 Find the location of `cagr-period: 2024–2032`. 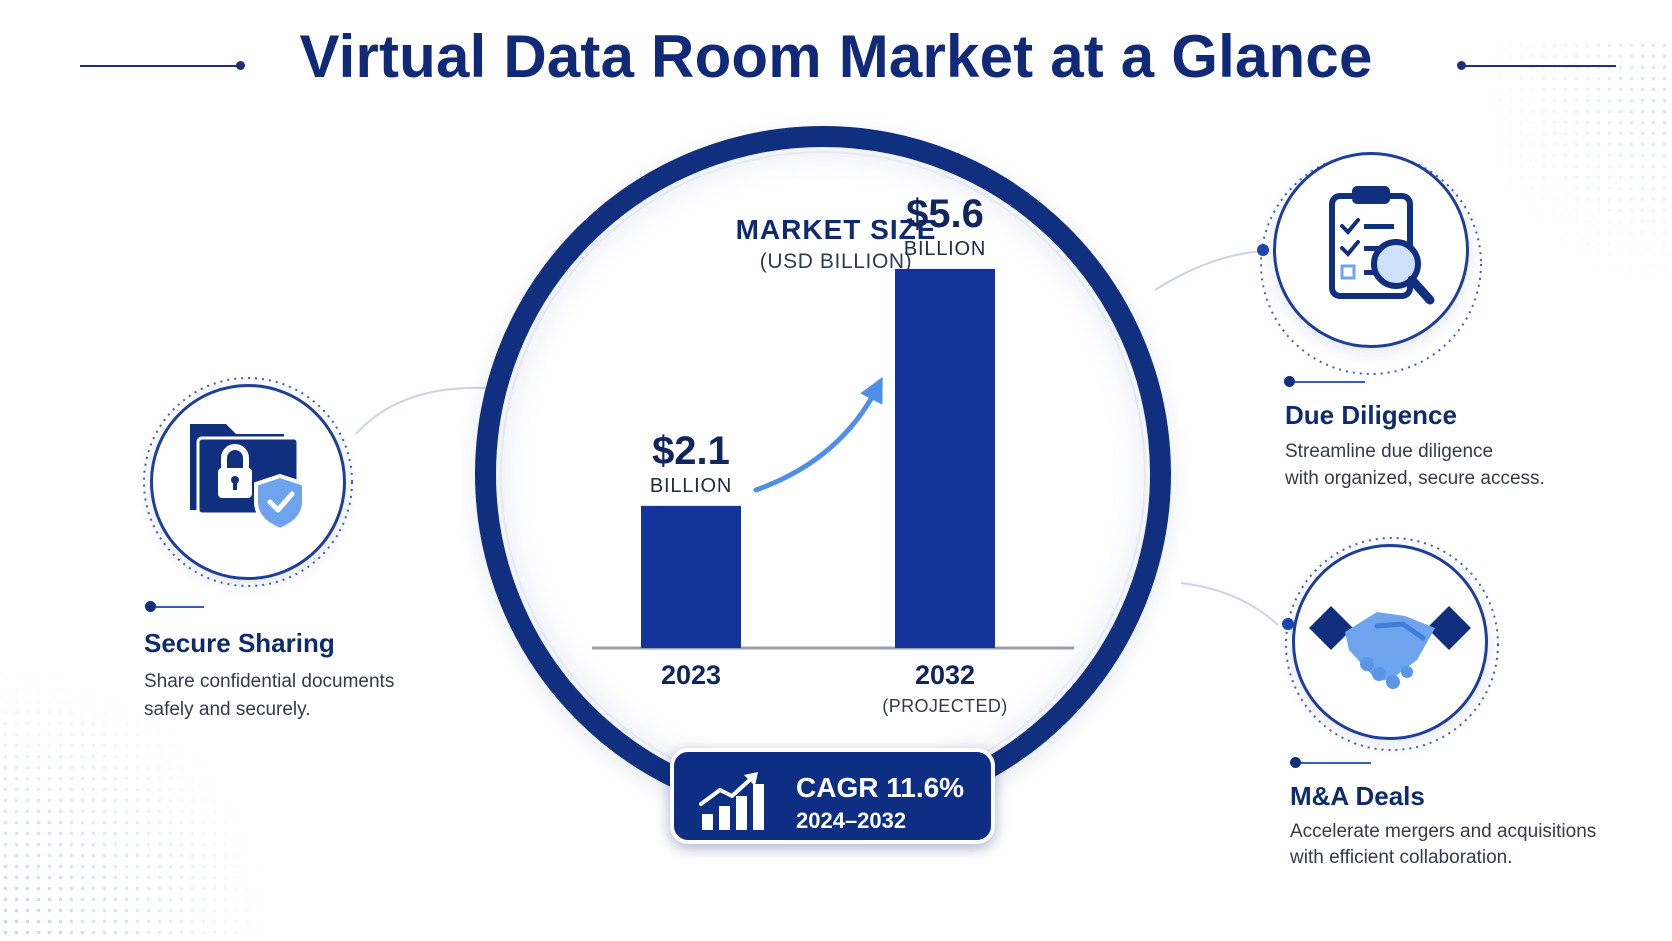

cagr-period: 2024–2032 is located at coordinates (851, 820).